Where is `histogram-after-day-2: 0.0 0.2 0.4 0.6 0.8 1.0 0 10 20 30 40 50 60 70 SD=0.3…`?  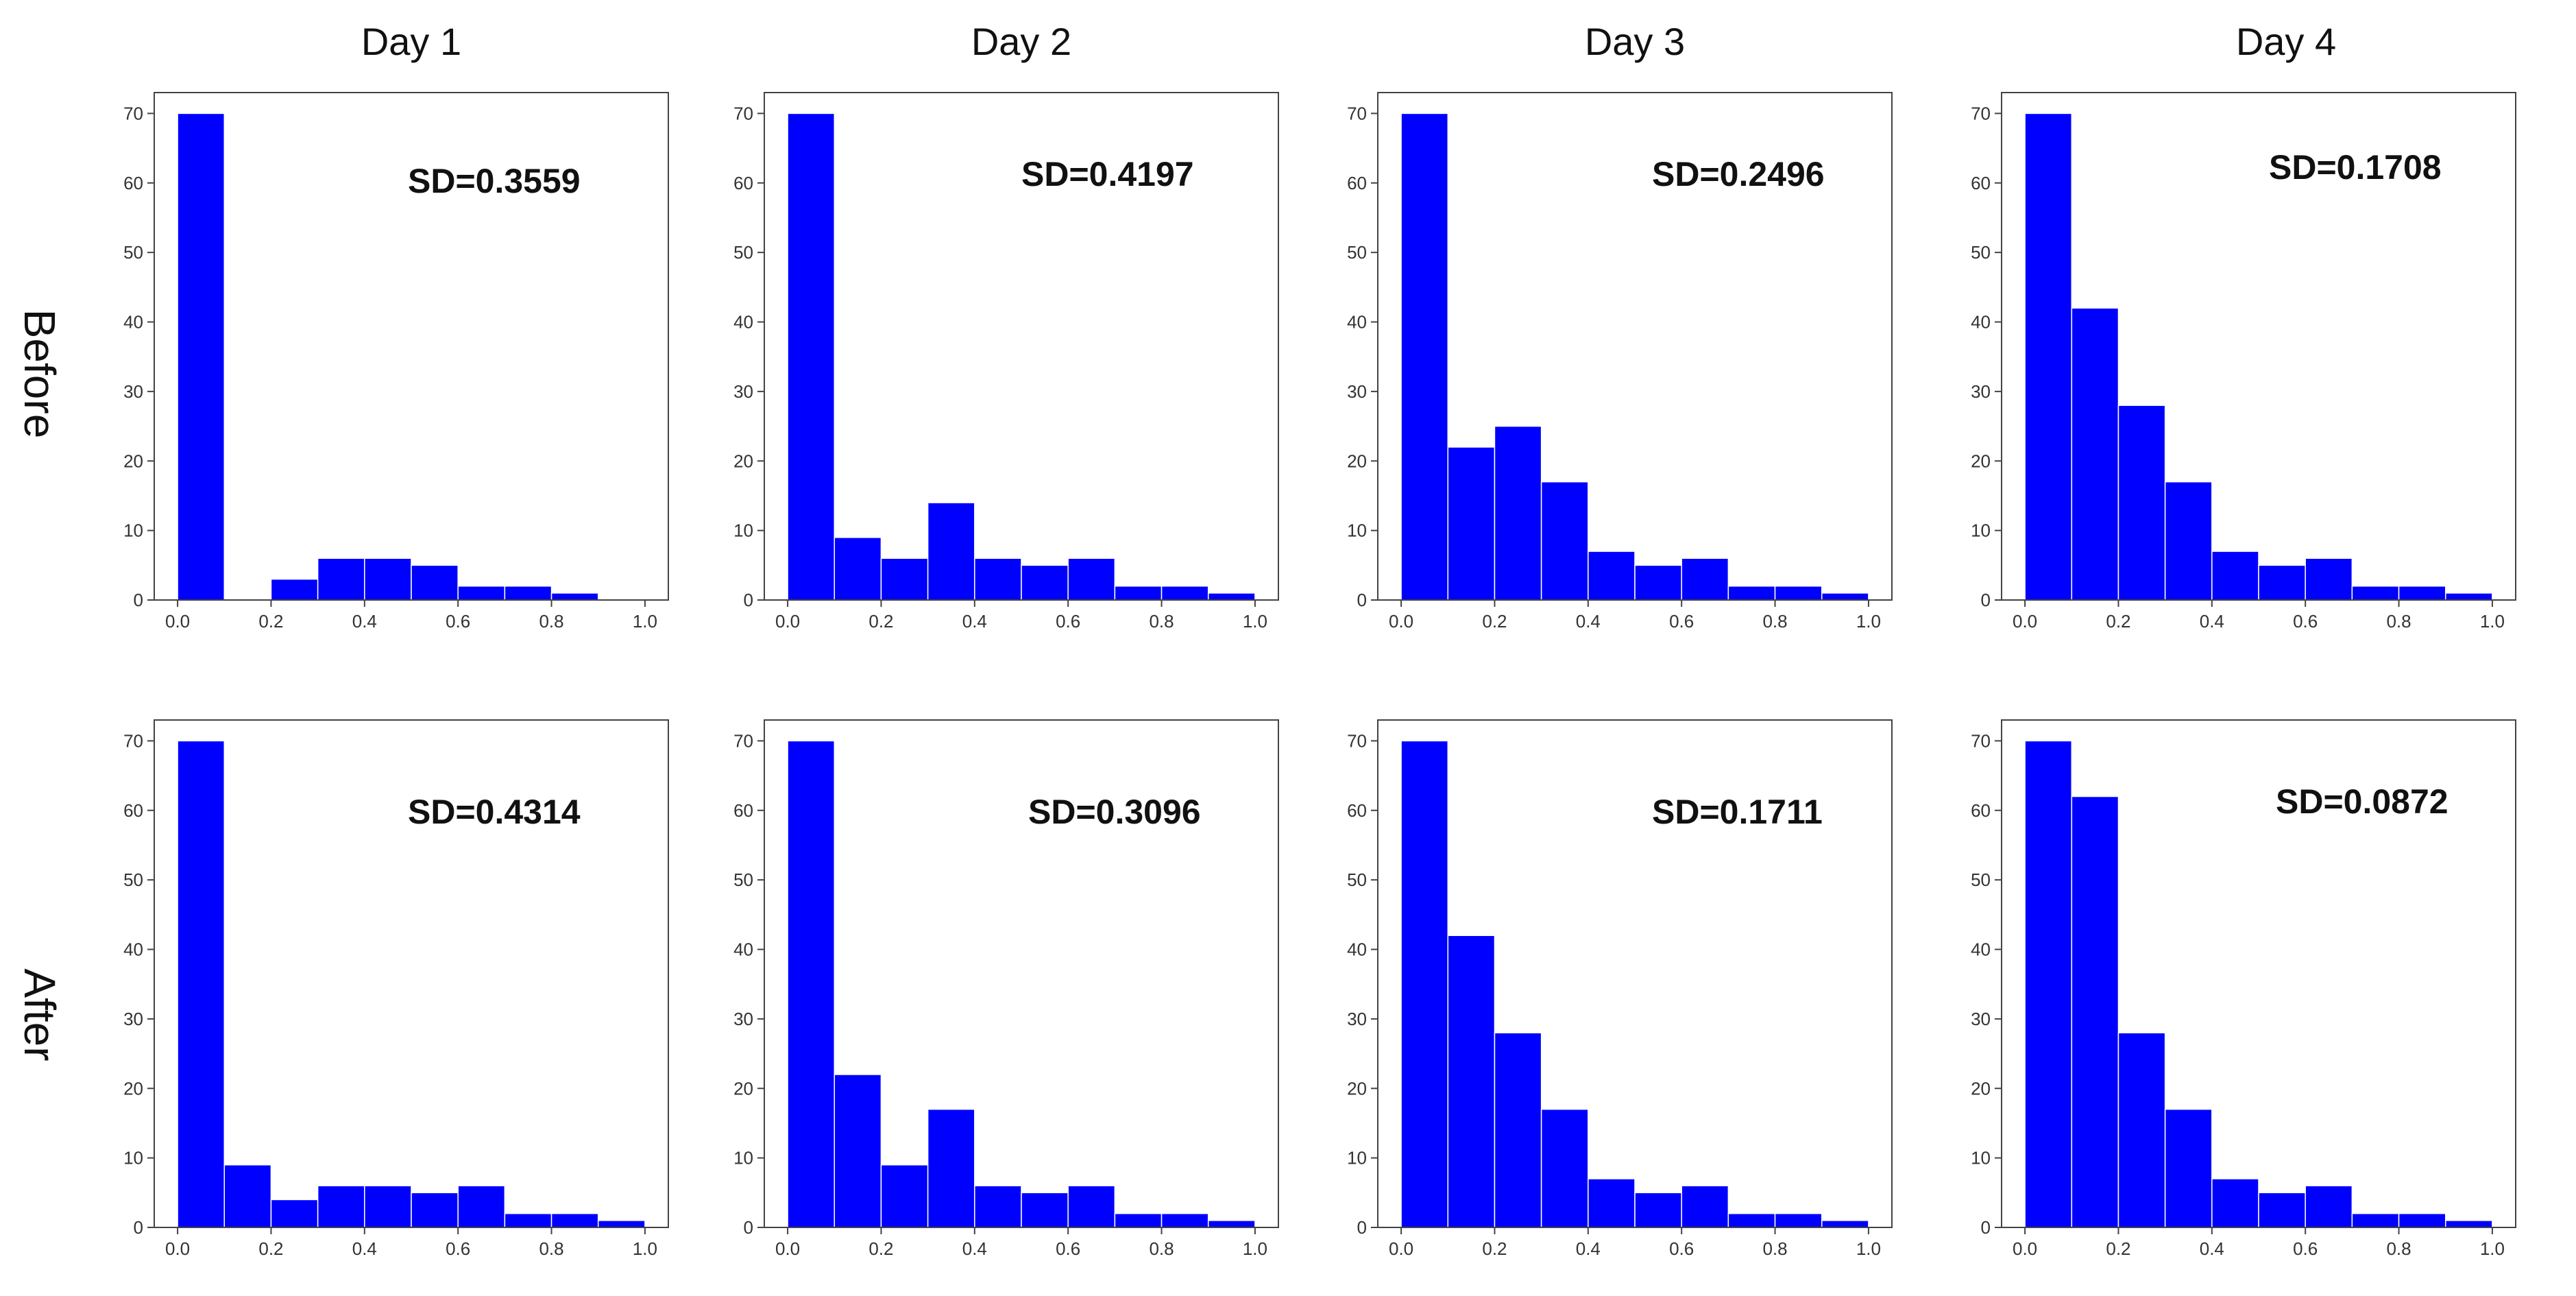 histogram-after-day-2: 0.0 0.2 0.4 0.6 0.8 1.0 0 10 20 30 40 50 60 70 SD=0.3… is located at coordinates (997, 987).